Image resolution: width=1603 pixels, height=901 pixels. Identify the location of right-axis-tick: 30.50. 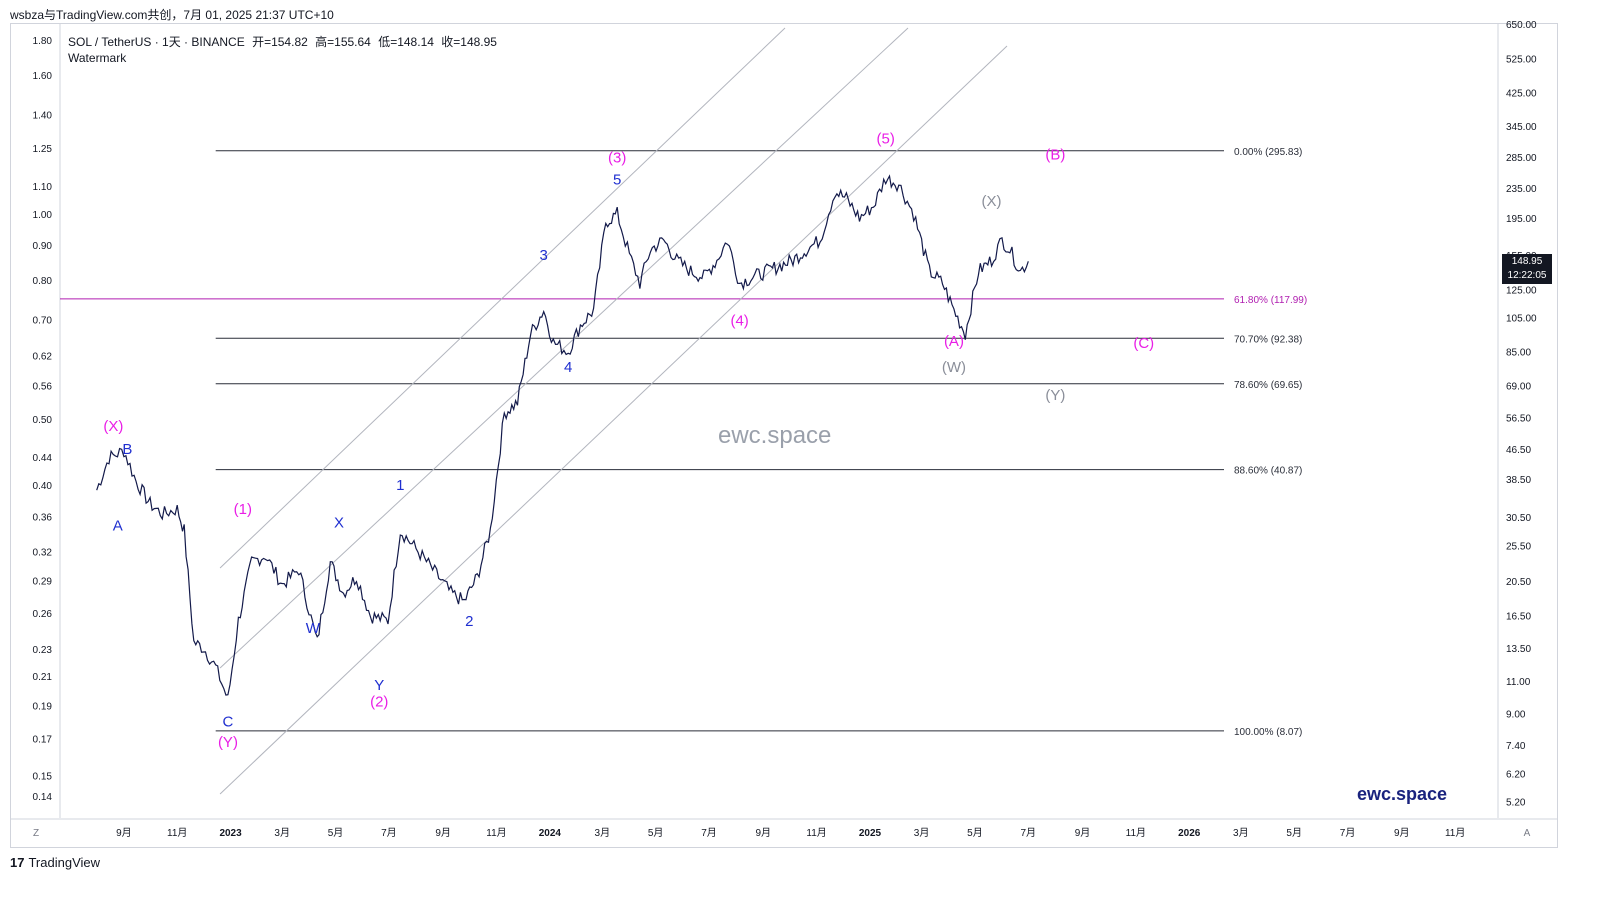
(1518, 518).